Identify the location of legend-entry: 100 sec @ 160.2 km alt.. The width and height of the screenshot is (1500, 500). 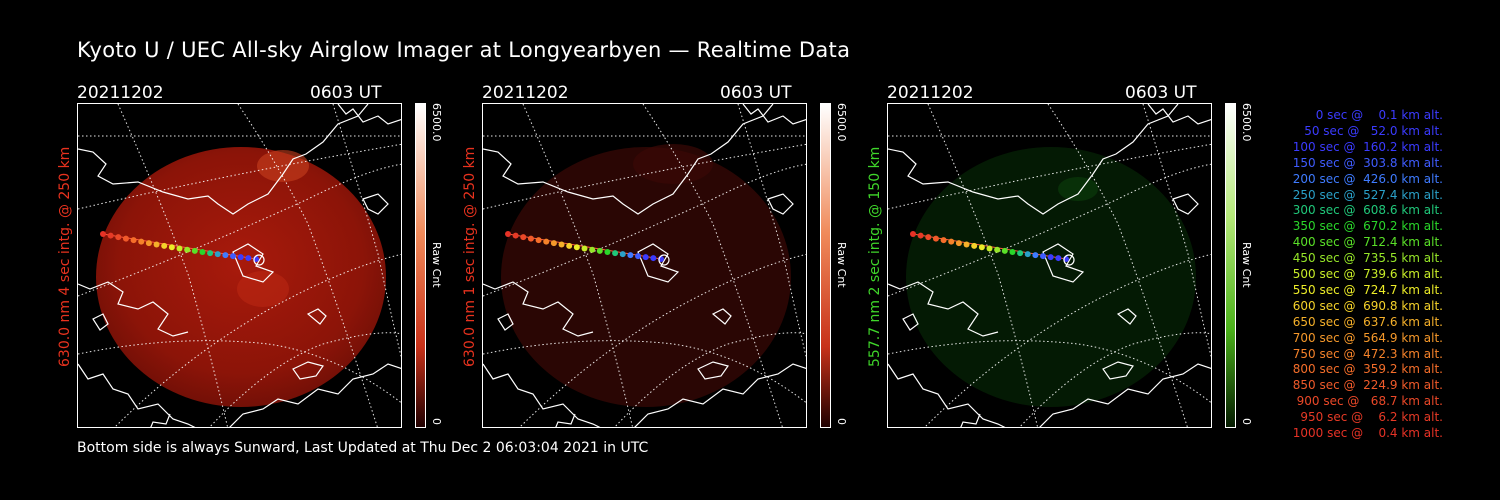
(1367, 146).